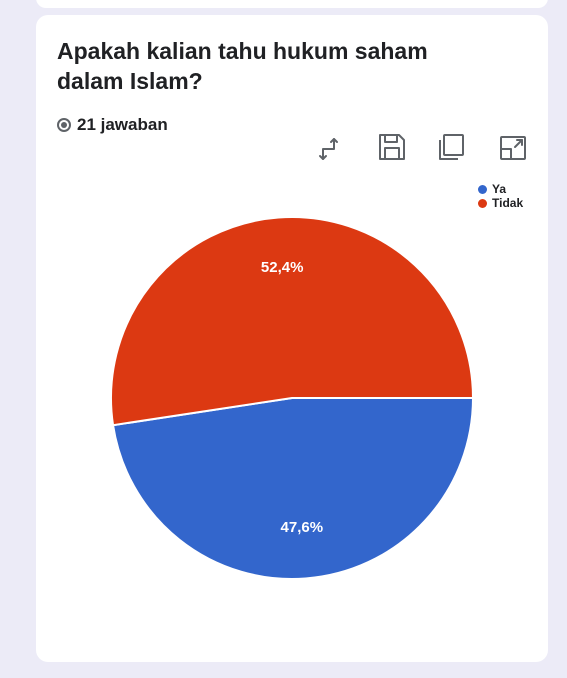 The image size is (567, 678). Describe the element at coordinates (482, 203) in the screenshot. I see `legend-swatch-tidak` at that location.